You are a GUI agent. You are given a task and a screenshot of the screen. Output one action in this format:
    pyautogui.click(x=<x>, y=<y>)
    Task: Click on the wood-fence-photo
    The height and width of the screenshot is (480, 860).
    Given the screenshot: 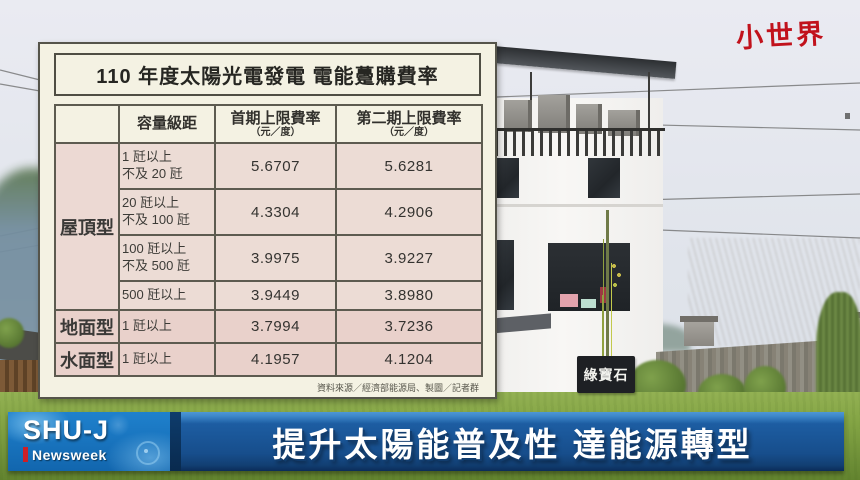 What is the action you would take?
    pyautogui.click(x=21, y=378)
    